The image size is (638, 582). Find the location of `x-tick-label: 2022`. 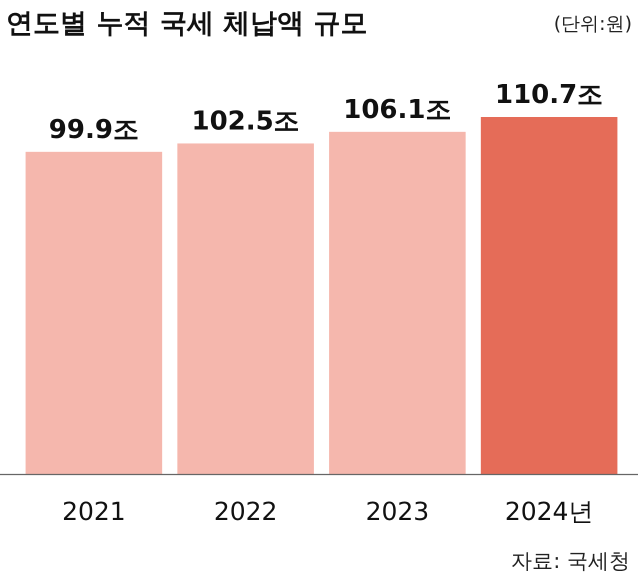

x-tick-label: 2022 is located at coordinates (246, 511).